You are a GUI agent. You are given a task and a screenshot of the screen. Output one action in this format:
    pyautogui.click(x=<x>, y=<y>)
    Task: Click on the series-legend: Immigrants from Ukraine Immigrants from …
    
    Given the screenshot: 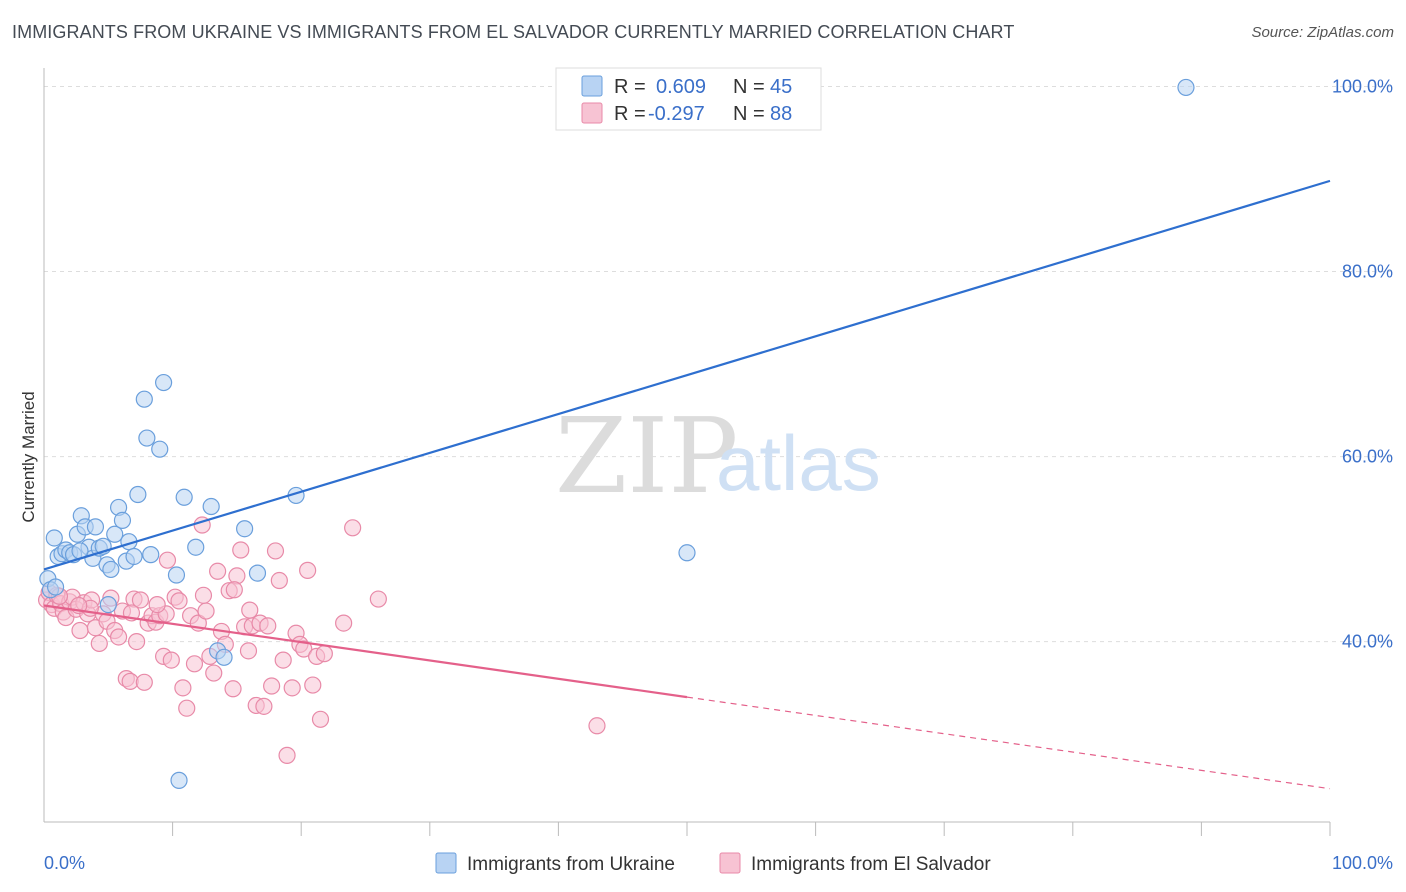 What is the action you would take?
    pyautogui.click(x=713, y=863)
    